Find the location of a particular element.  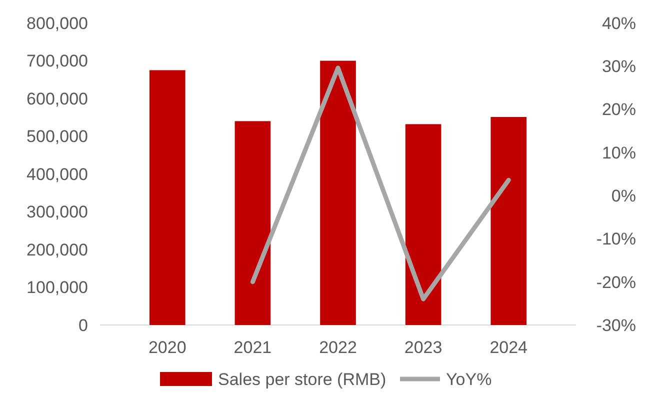

y2-tick-label: 40% is located at coordinates (619, 23).